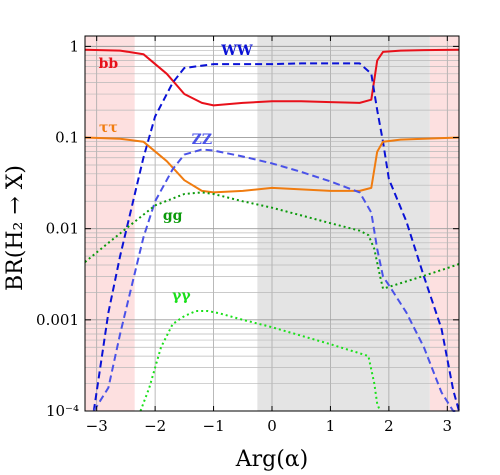 Image resolution: width=500 pixels, height=475 pixels. What do you see at coordinates (74, 46) in the screenshot?
I see `y-tick-label-4: 1` at bounding box center [74, 46].